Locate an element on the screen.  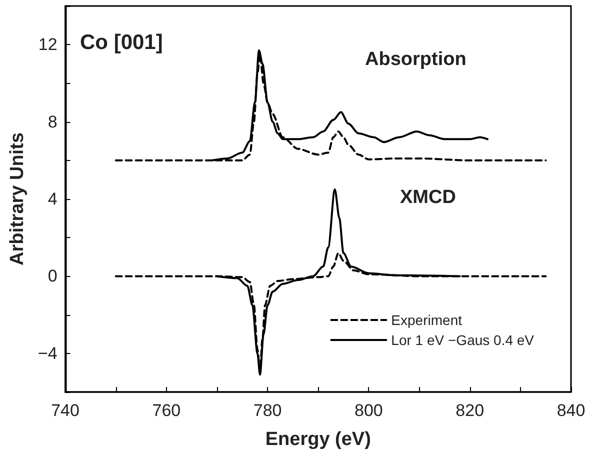
y-tick-label: 4 is located at coordinates (53, 199).